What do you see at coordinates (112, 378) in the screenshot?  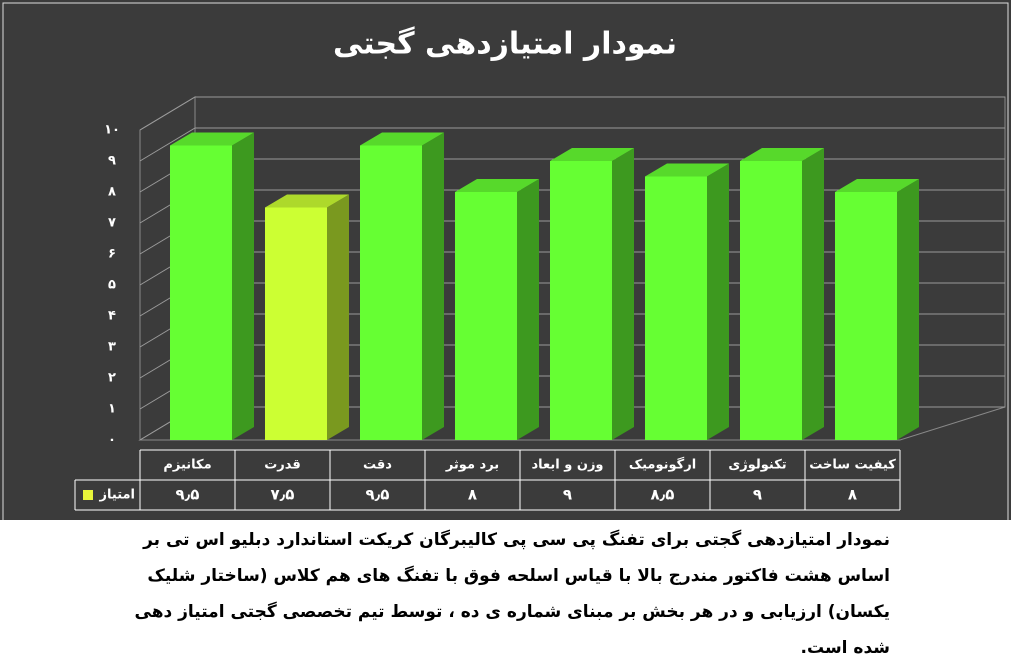 I see `y-tick-label: ۲` at bounding box center [112, 378].